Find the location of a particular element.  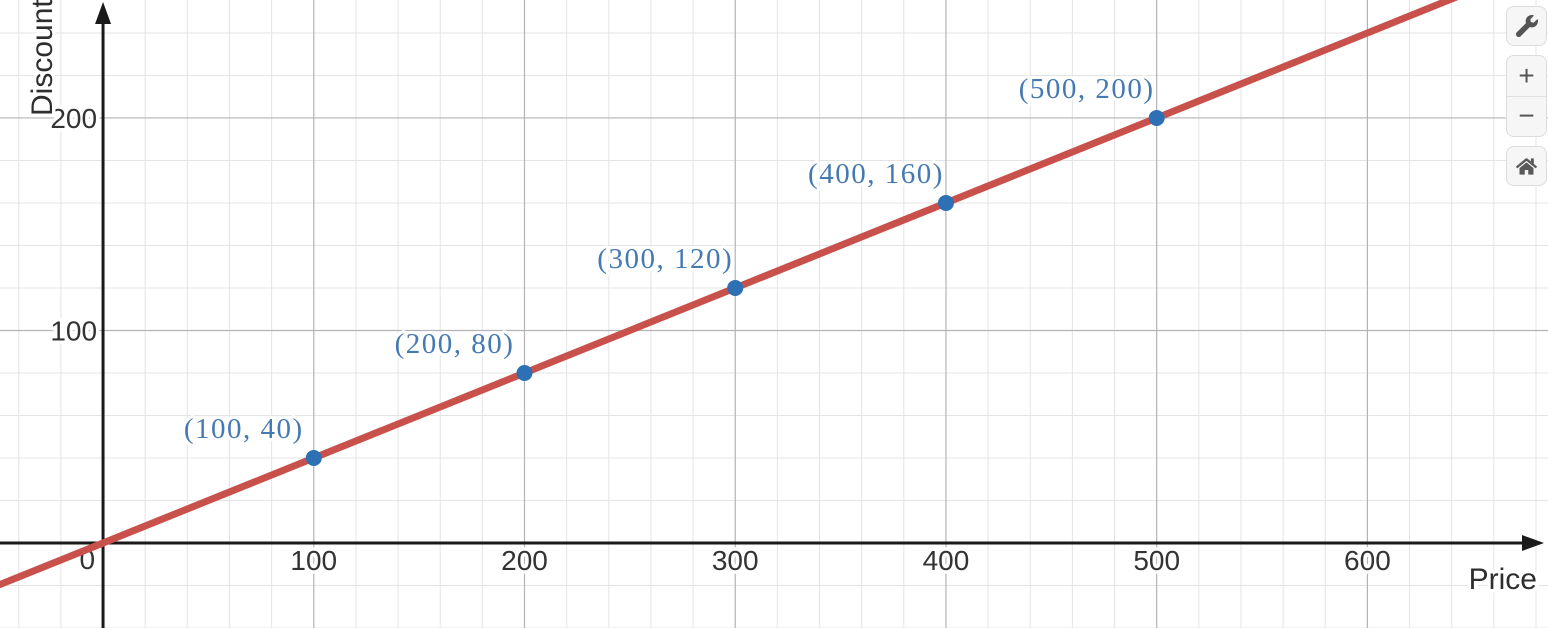

y-tick-label: 200 is located at coordinates (73, 118).